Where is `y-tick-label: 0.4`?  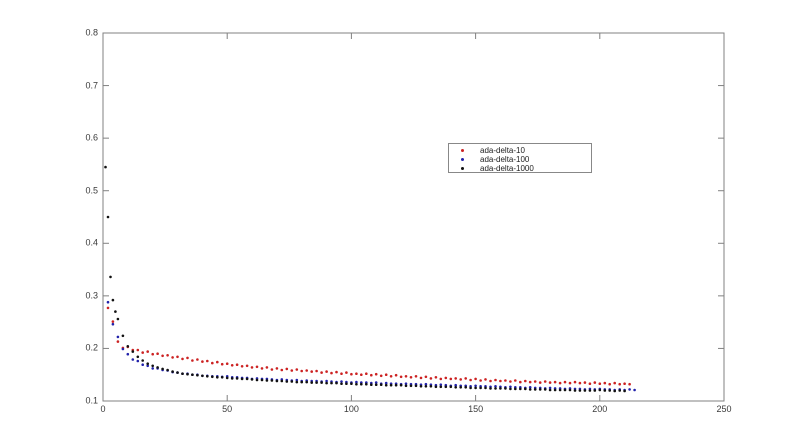
y-tick-label: 0.4 is located at coordinates (91, 242).